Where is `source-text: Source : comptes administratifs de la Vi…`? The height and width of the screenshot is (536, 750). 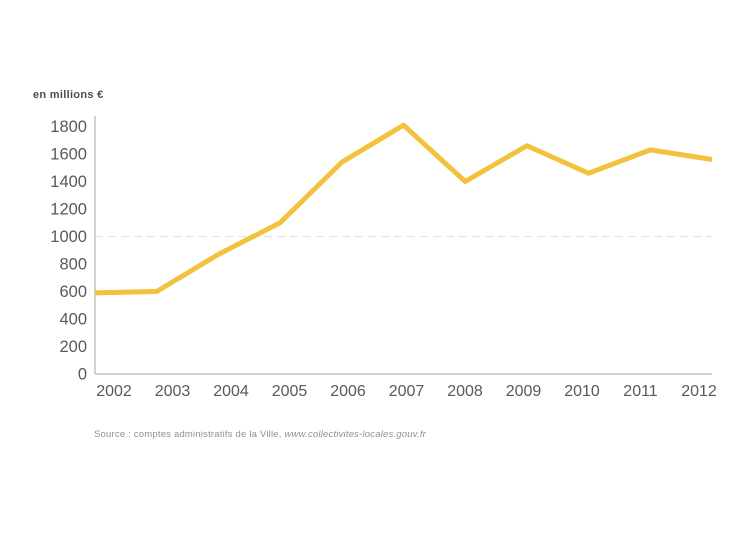 source-text: Source : comptes administratifs de la Vi… is located at coordinates (189, 434).